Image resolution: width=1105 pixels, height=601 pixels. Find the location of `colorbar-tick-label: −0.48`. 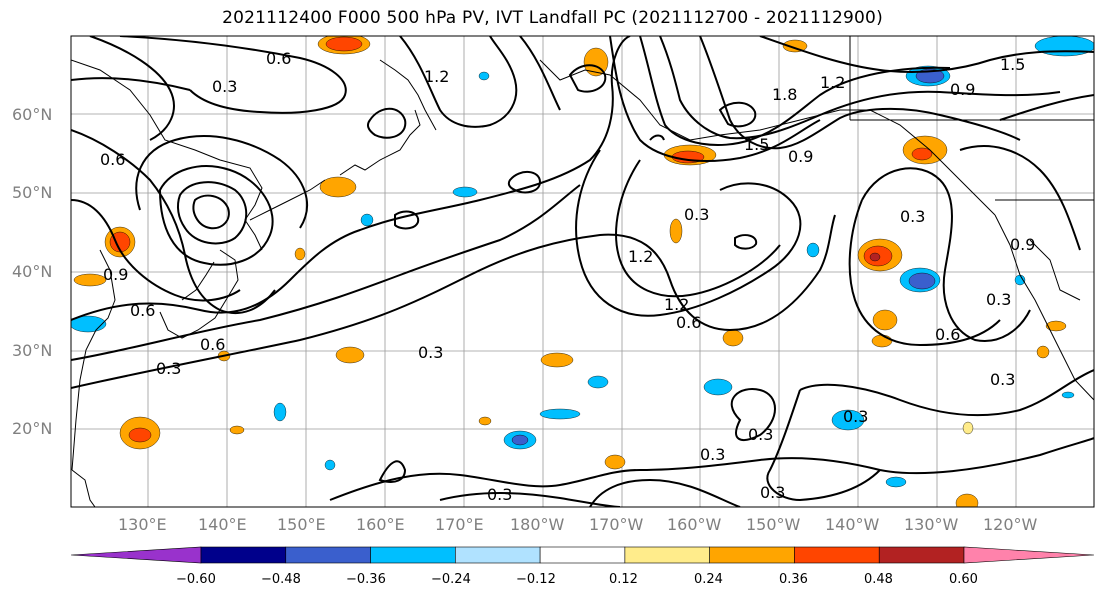

colorbar-tick-label: −0.48 is located at coordinates (281, 579).